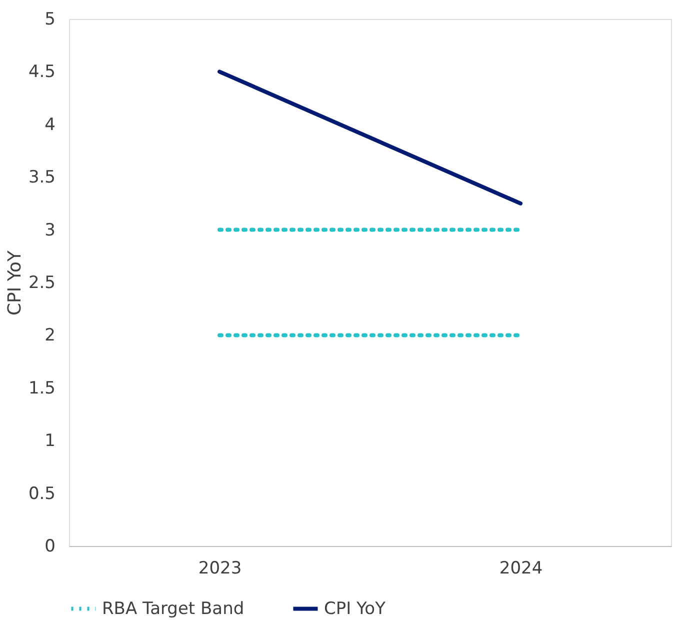 This screenshot has height=627, width=676. Describe the element at coordinates (42, 388) in the screenshot. I see `y-tick-label: 1.5` at that location.